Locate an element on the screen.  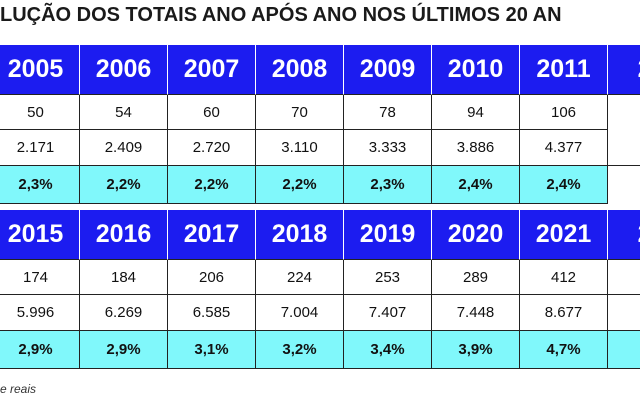
year-header: 2009 is located at coordinates (388, 70).